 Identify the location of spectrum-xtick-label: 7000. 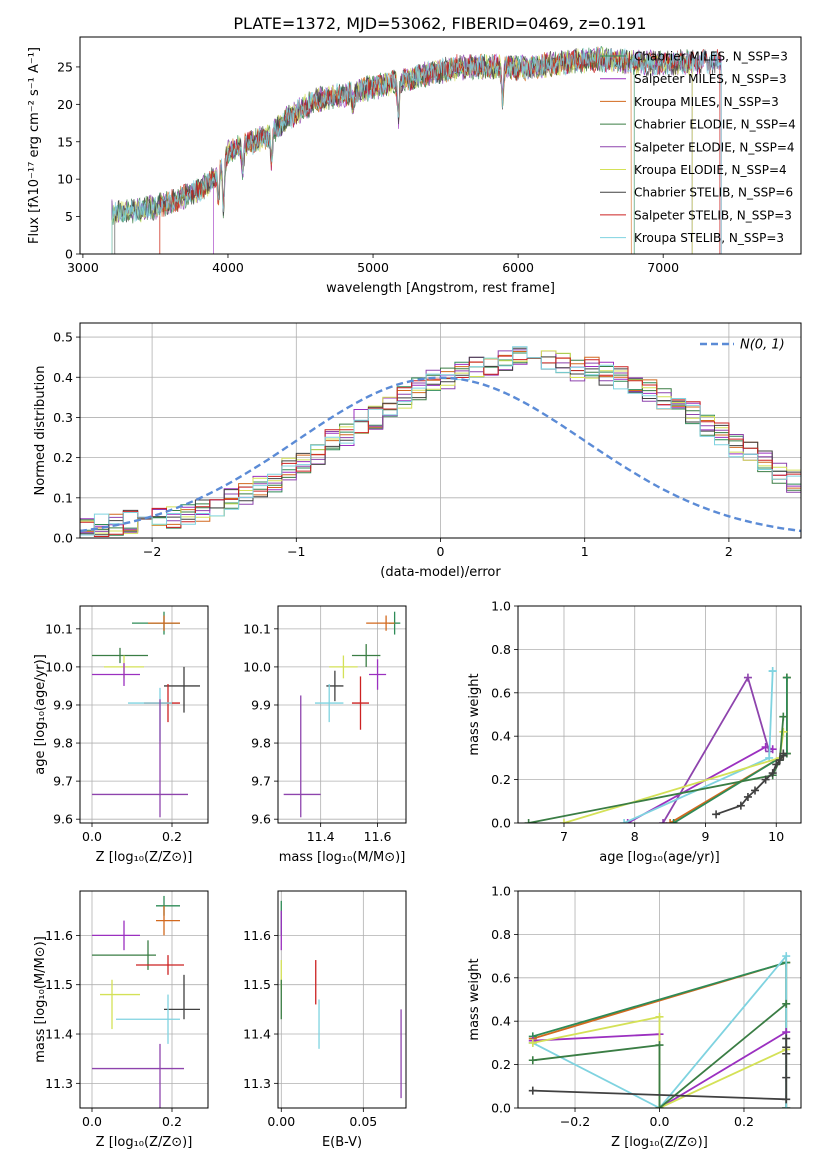
(663, 267).